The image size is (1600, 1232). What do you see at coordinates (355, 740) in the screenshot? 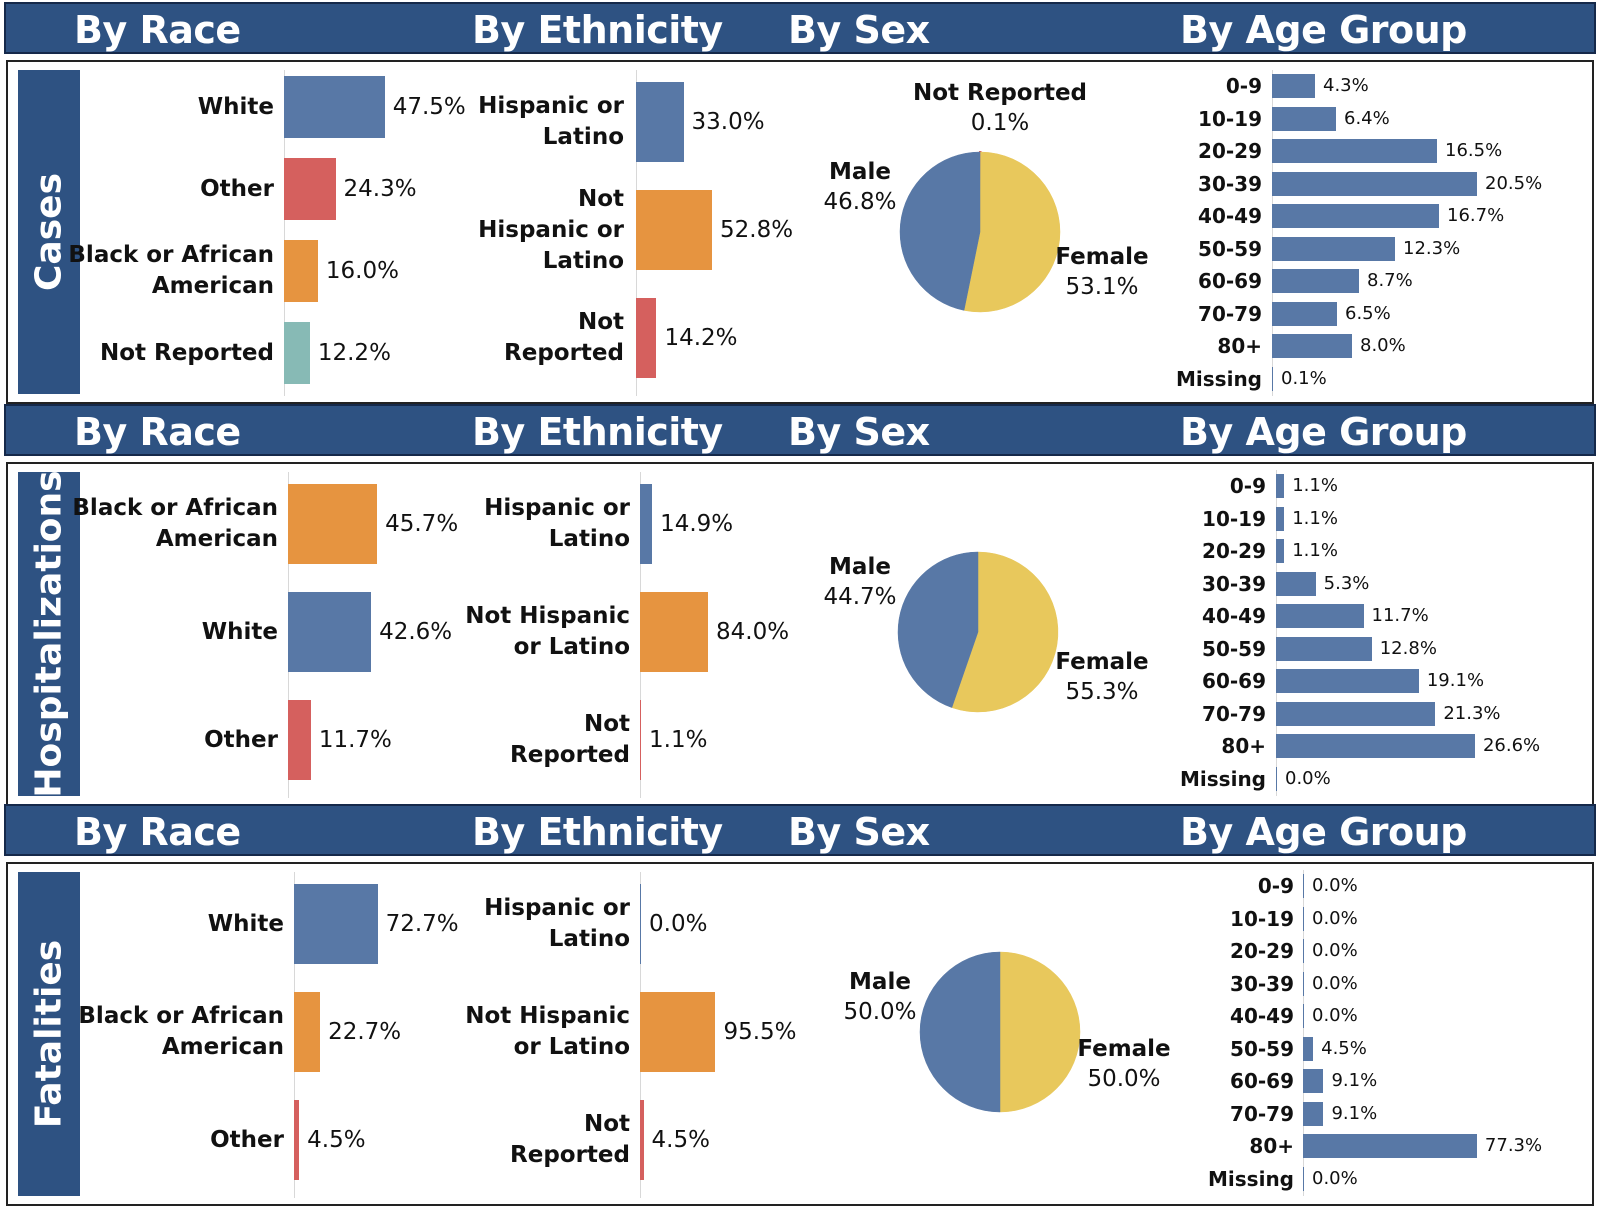
I see `race-value-label: 11.7%` at bounding box center [355, 740].